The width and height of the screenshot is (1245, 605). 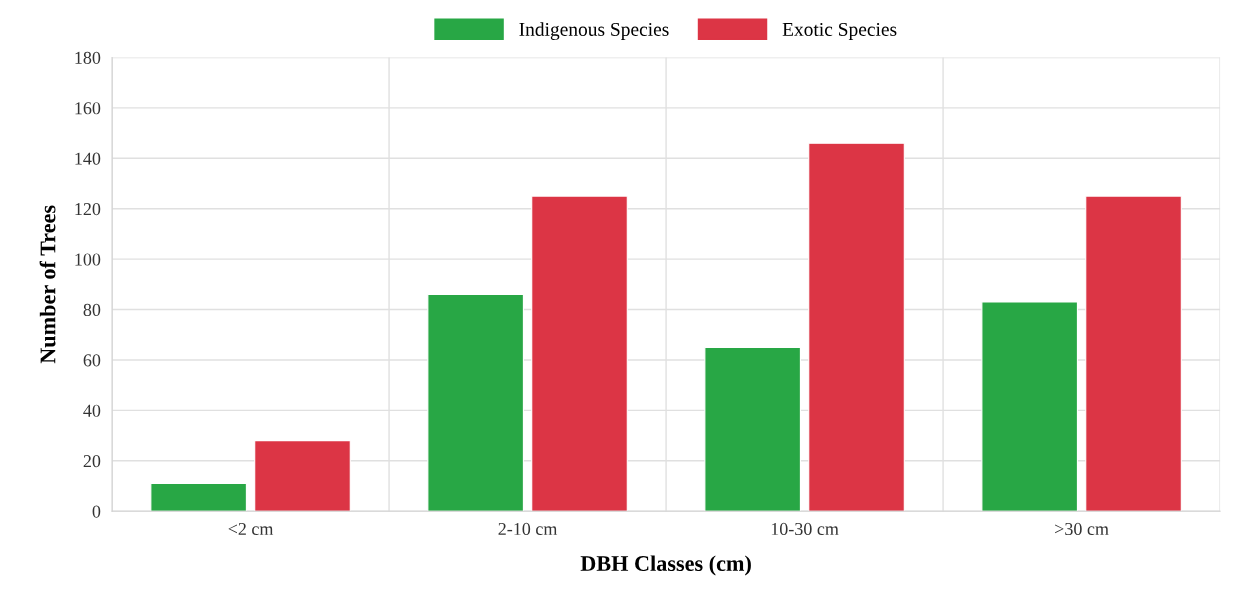 What do you see at coordinates (839, 31) in the screenshot?
I see `legend-label: Exotic Species` at bounding box center [839, 31].